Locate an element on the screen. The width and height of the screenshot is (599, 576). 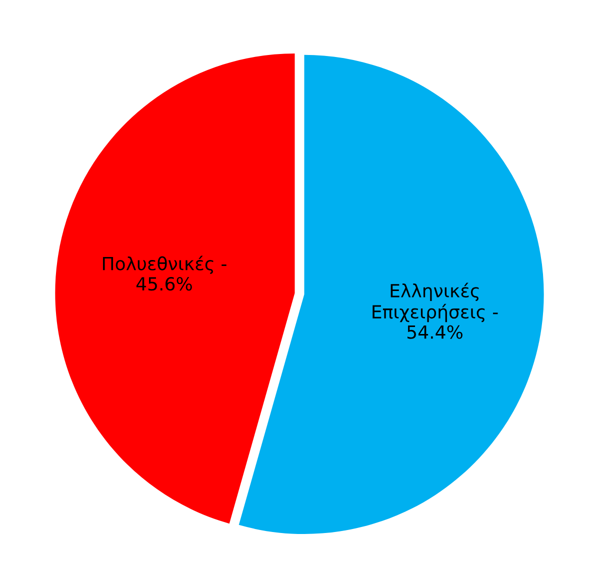
slice-label: Ελληνικές Επιχειρήσεις - is located at coordinates (435, 302).